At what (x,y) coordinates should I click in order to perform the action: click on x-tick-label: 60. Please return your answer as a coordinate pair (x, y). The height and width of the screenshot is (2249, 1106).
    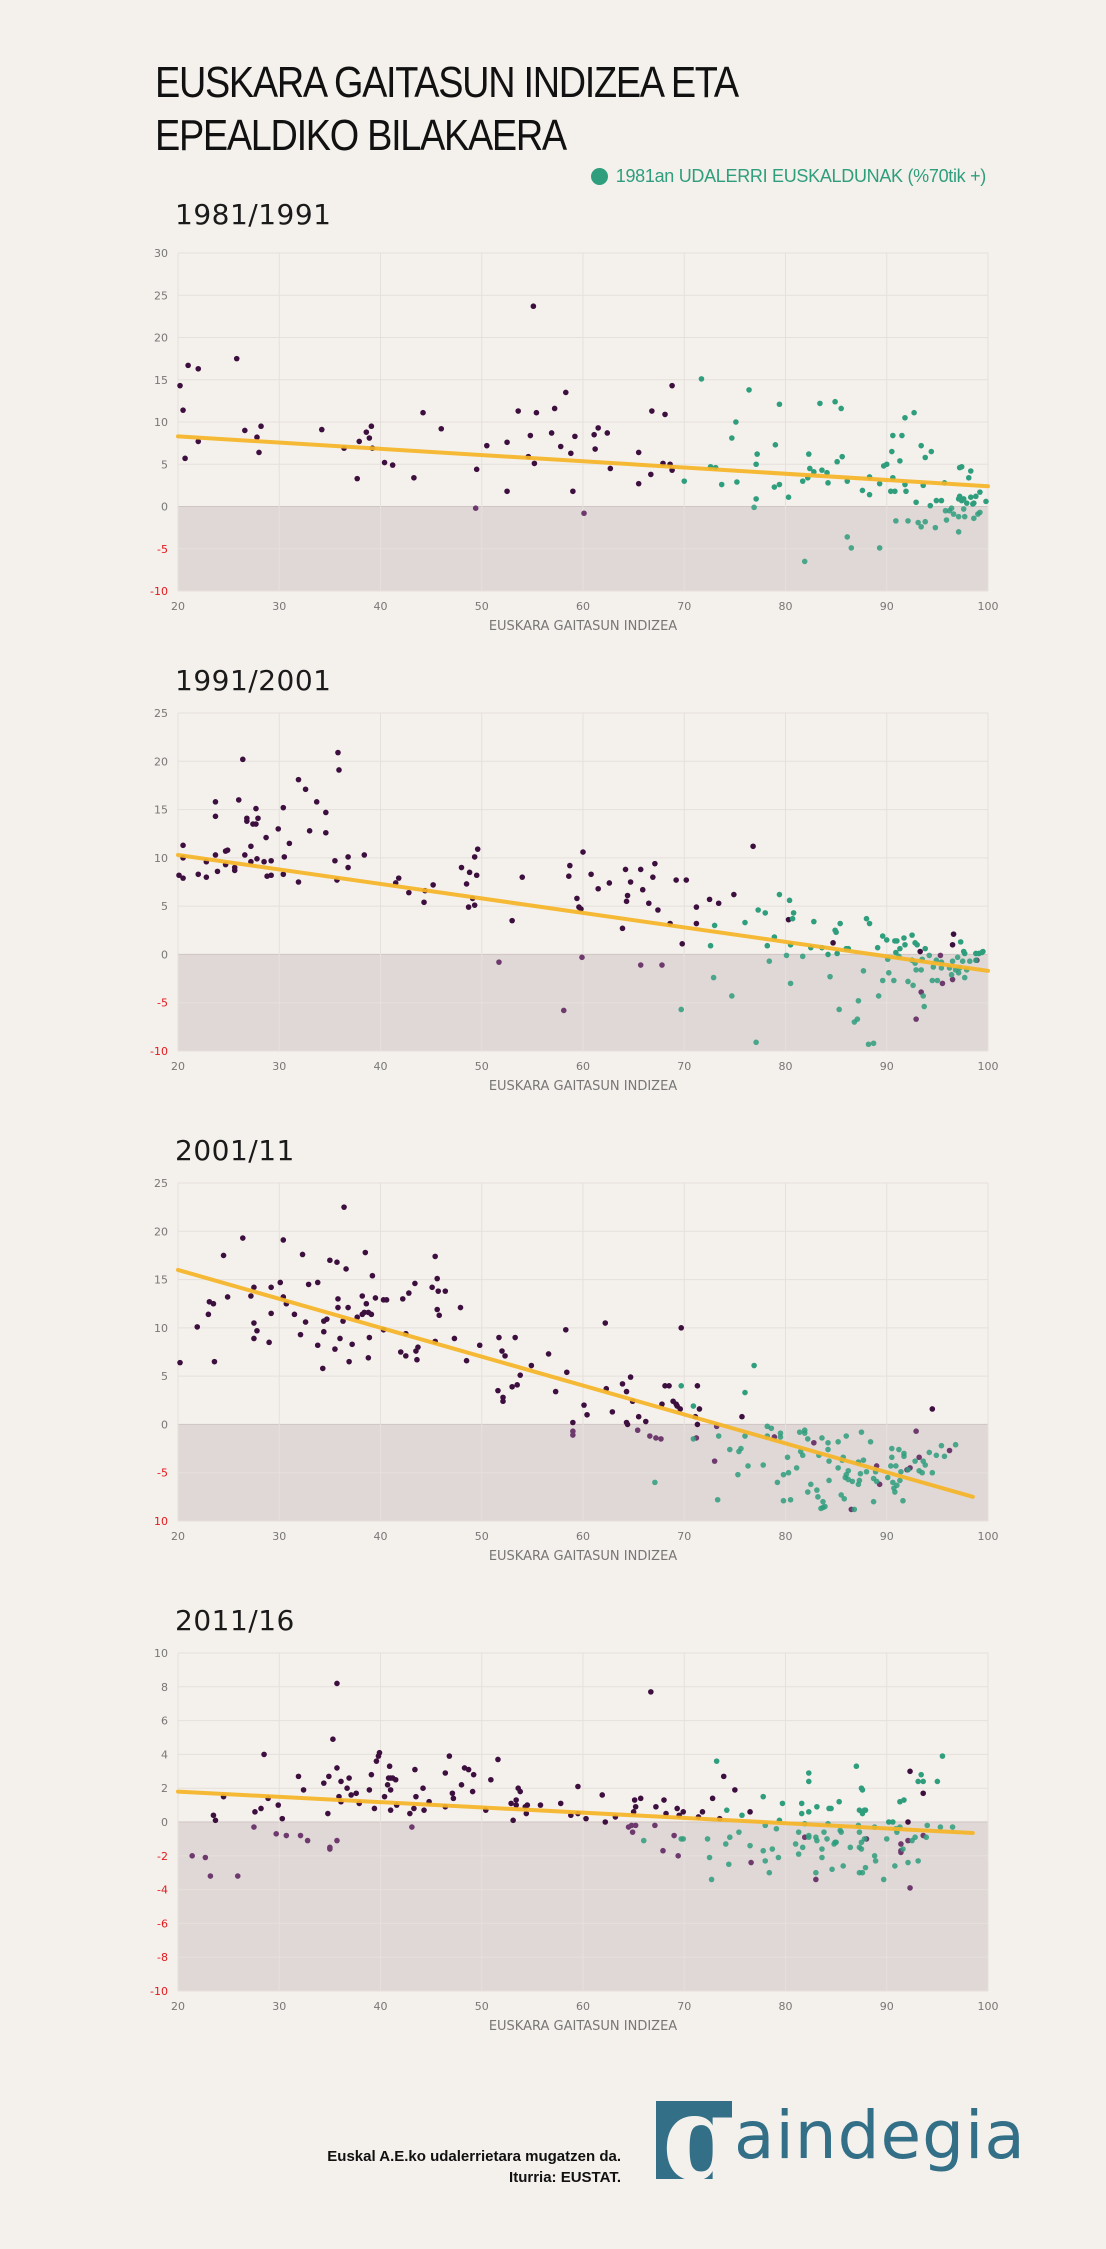
    Looking at the image, I should click on (583, 606).